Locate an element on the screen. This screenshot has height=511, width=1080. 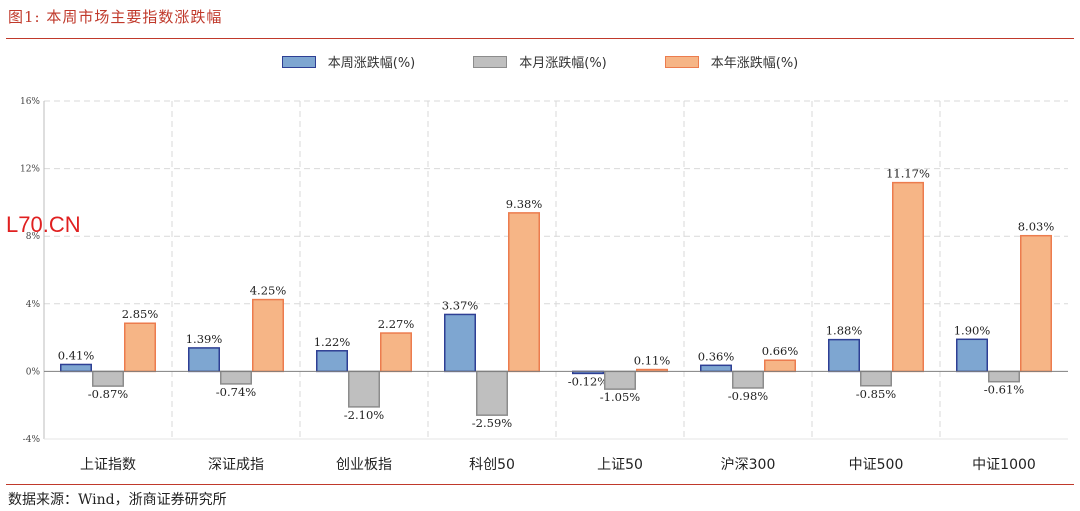
data-label: 1.90% is located at coordinates (972, 330).